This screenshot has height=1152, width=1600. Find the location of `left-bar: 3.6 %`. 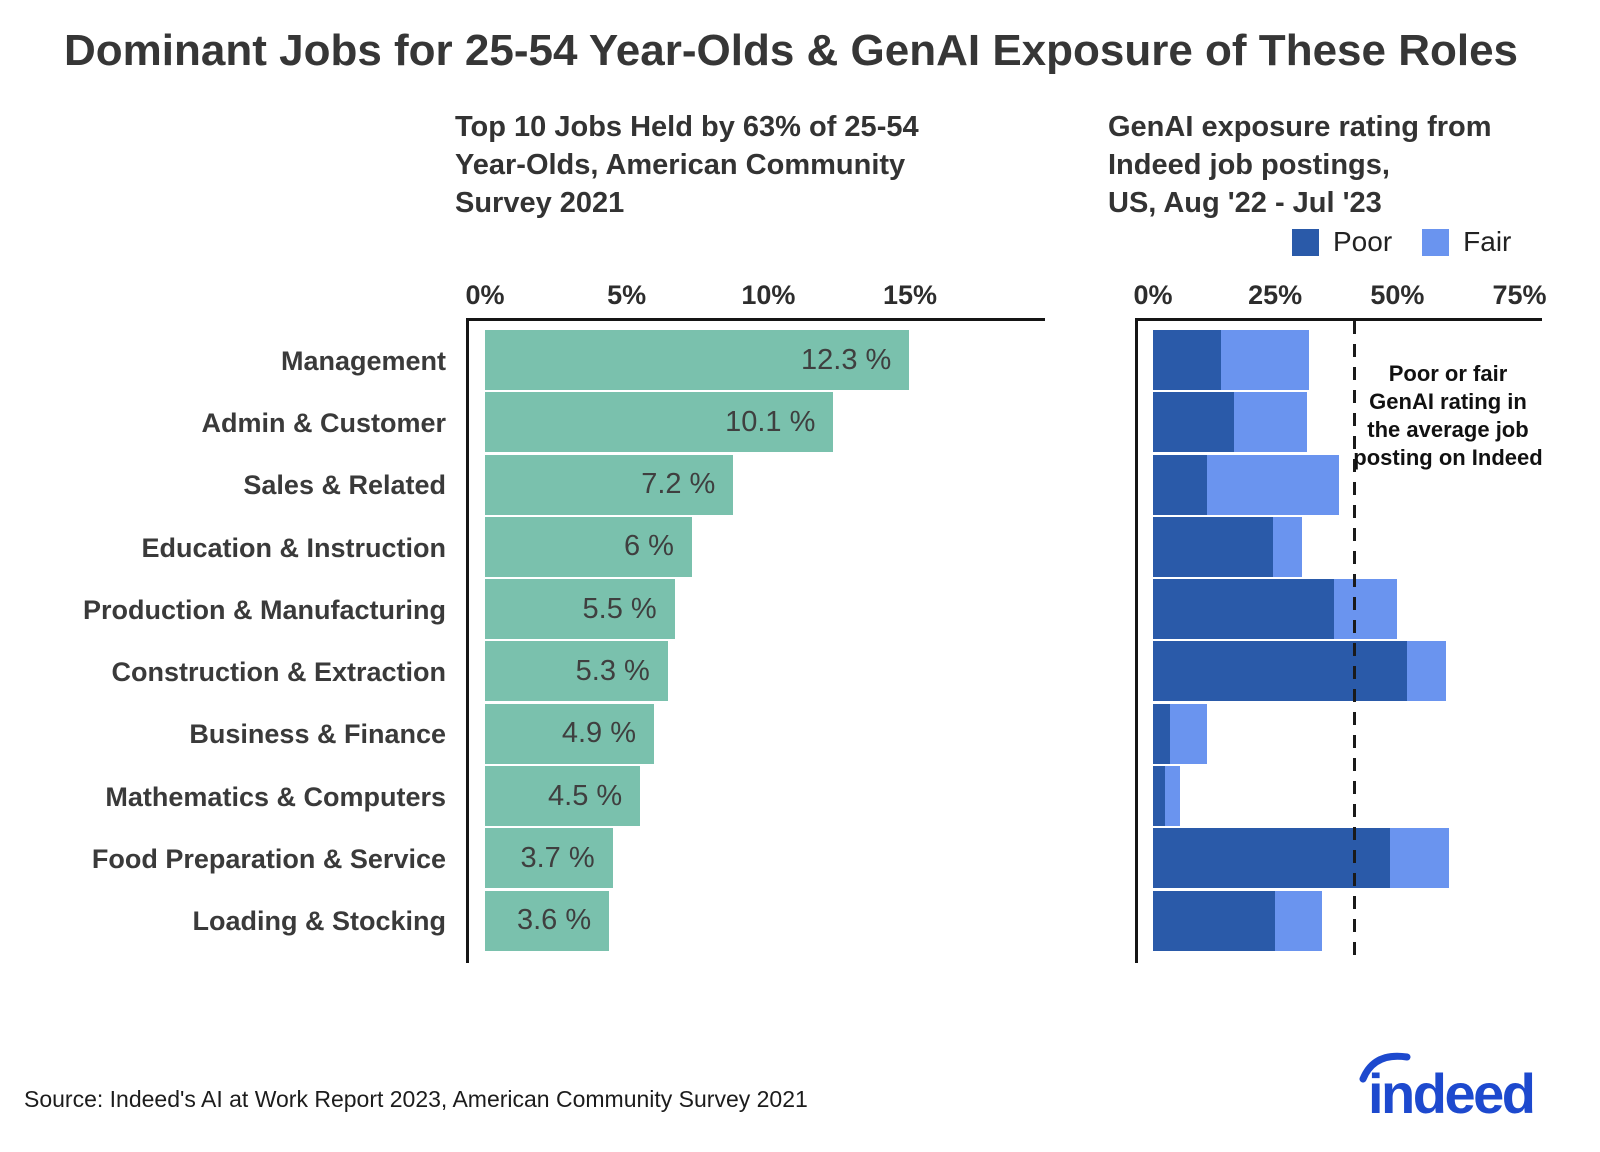

left-bar: 3.6 % is located at coordinates (547, 920).